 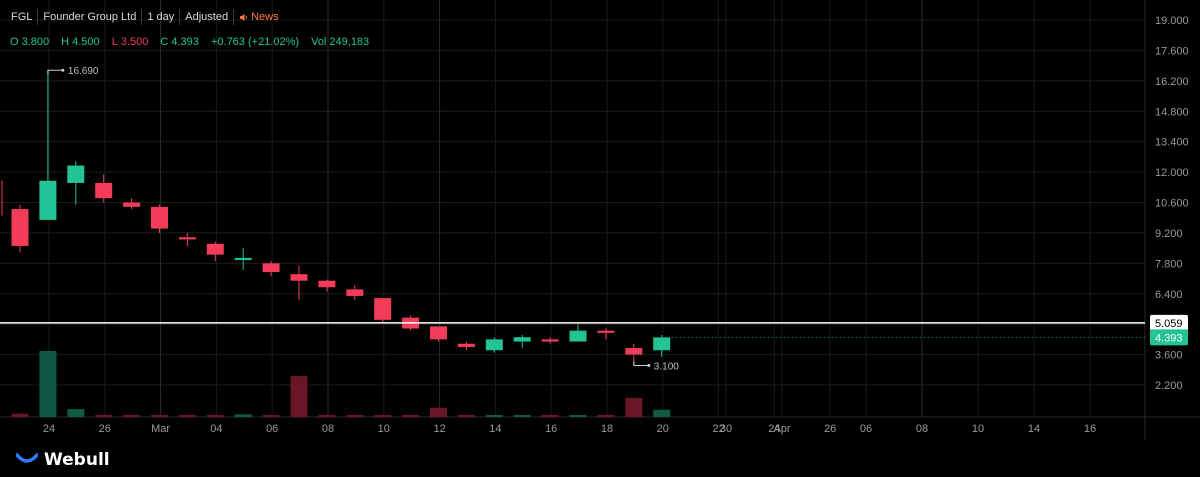 I want to click on y-tick-label: 12.000, so click(x=1172, y=173).